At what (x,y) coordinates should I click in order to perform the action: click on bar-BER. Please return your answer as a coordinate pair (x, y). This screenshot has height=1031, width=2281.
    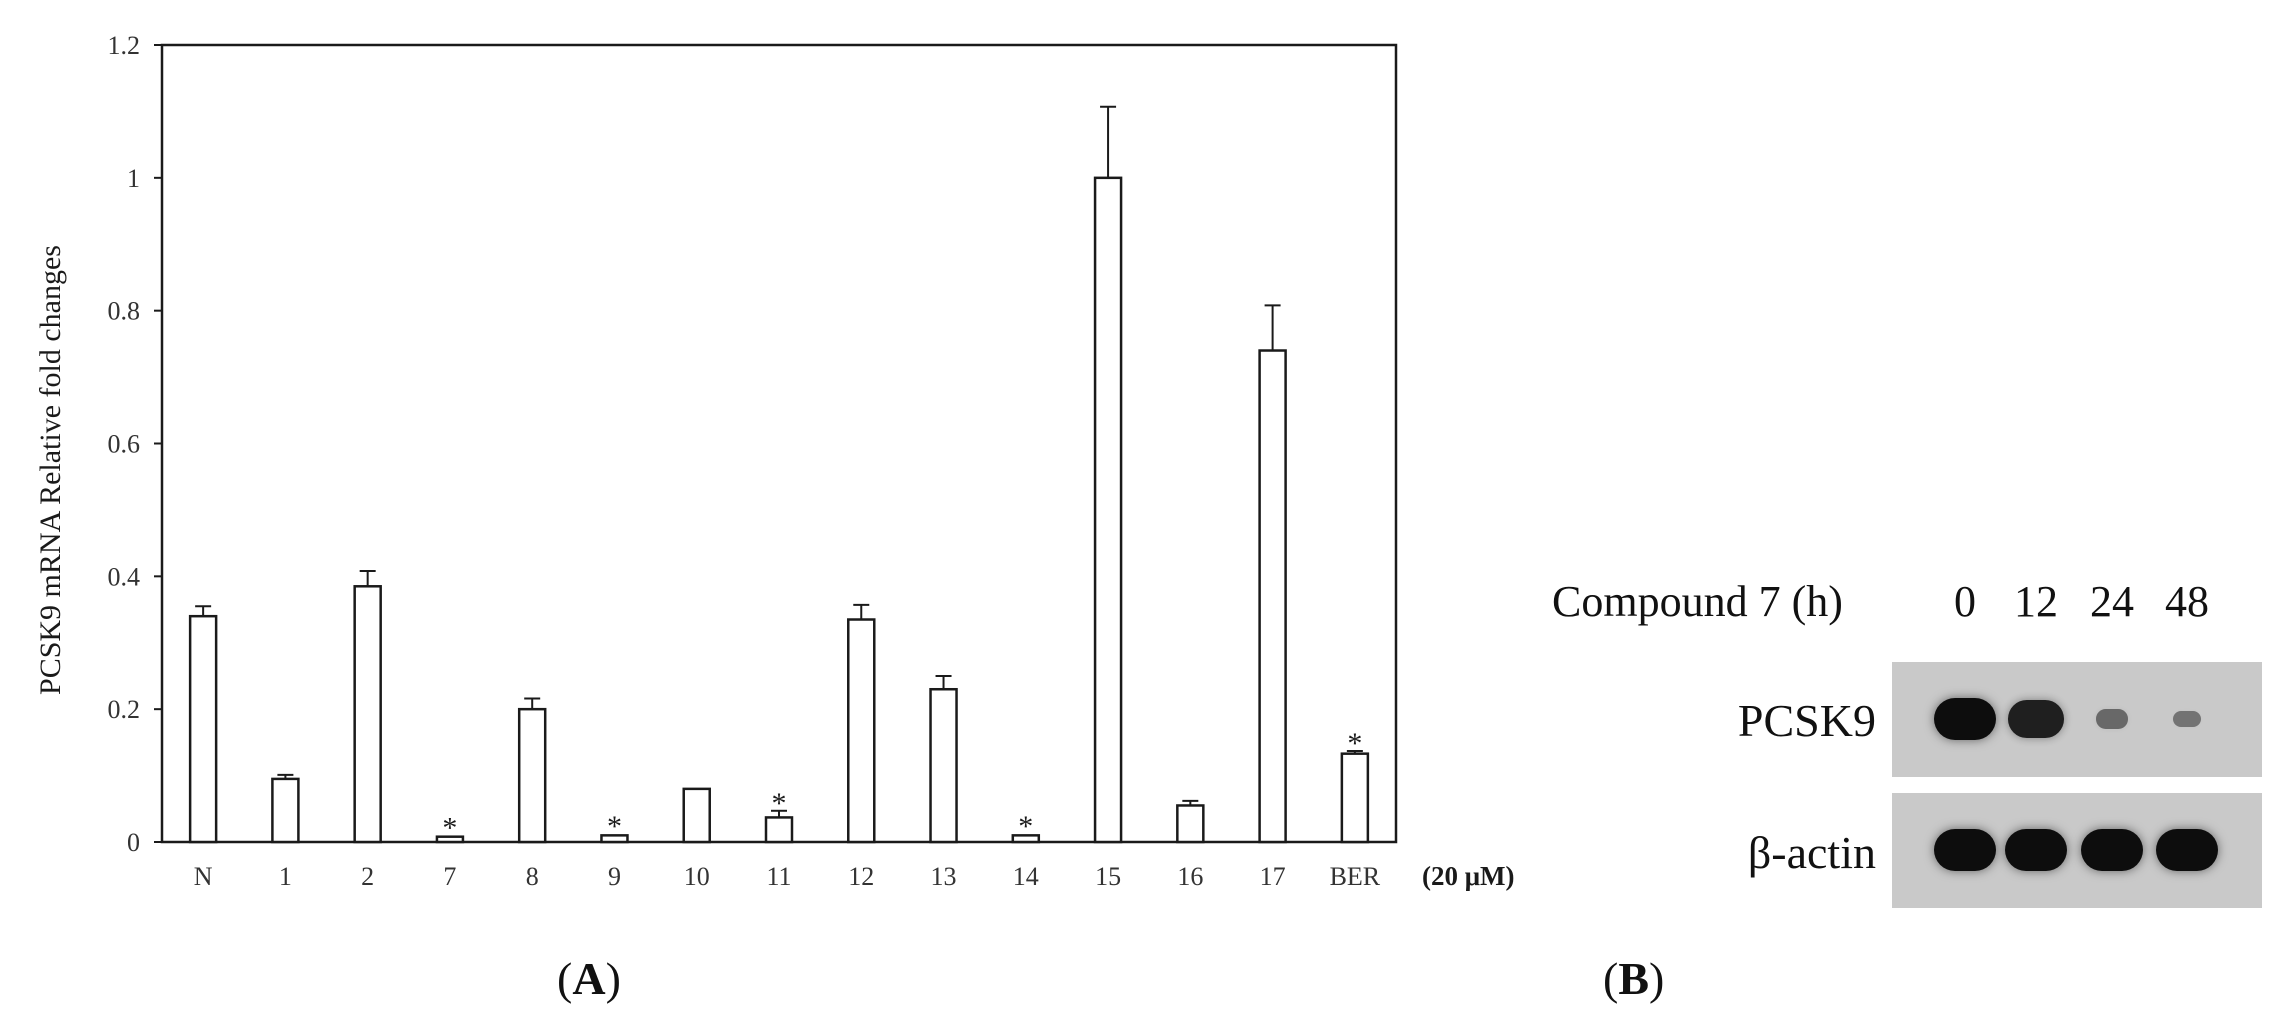
    Looking at the image, I should click on (1355, 798).